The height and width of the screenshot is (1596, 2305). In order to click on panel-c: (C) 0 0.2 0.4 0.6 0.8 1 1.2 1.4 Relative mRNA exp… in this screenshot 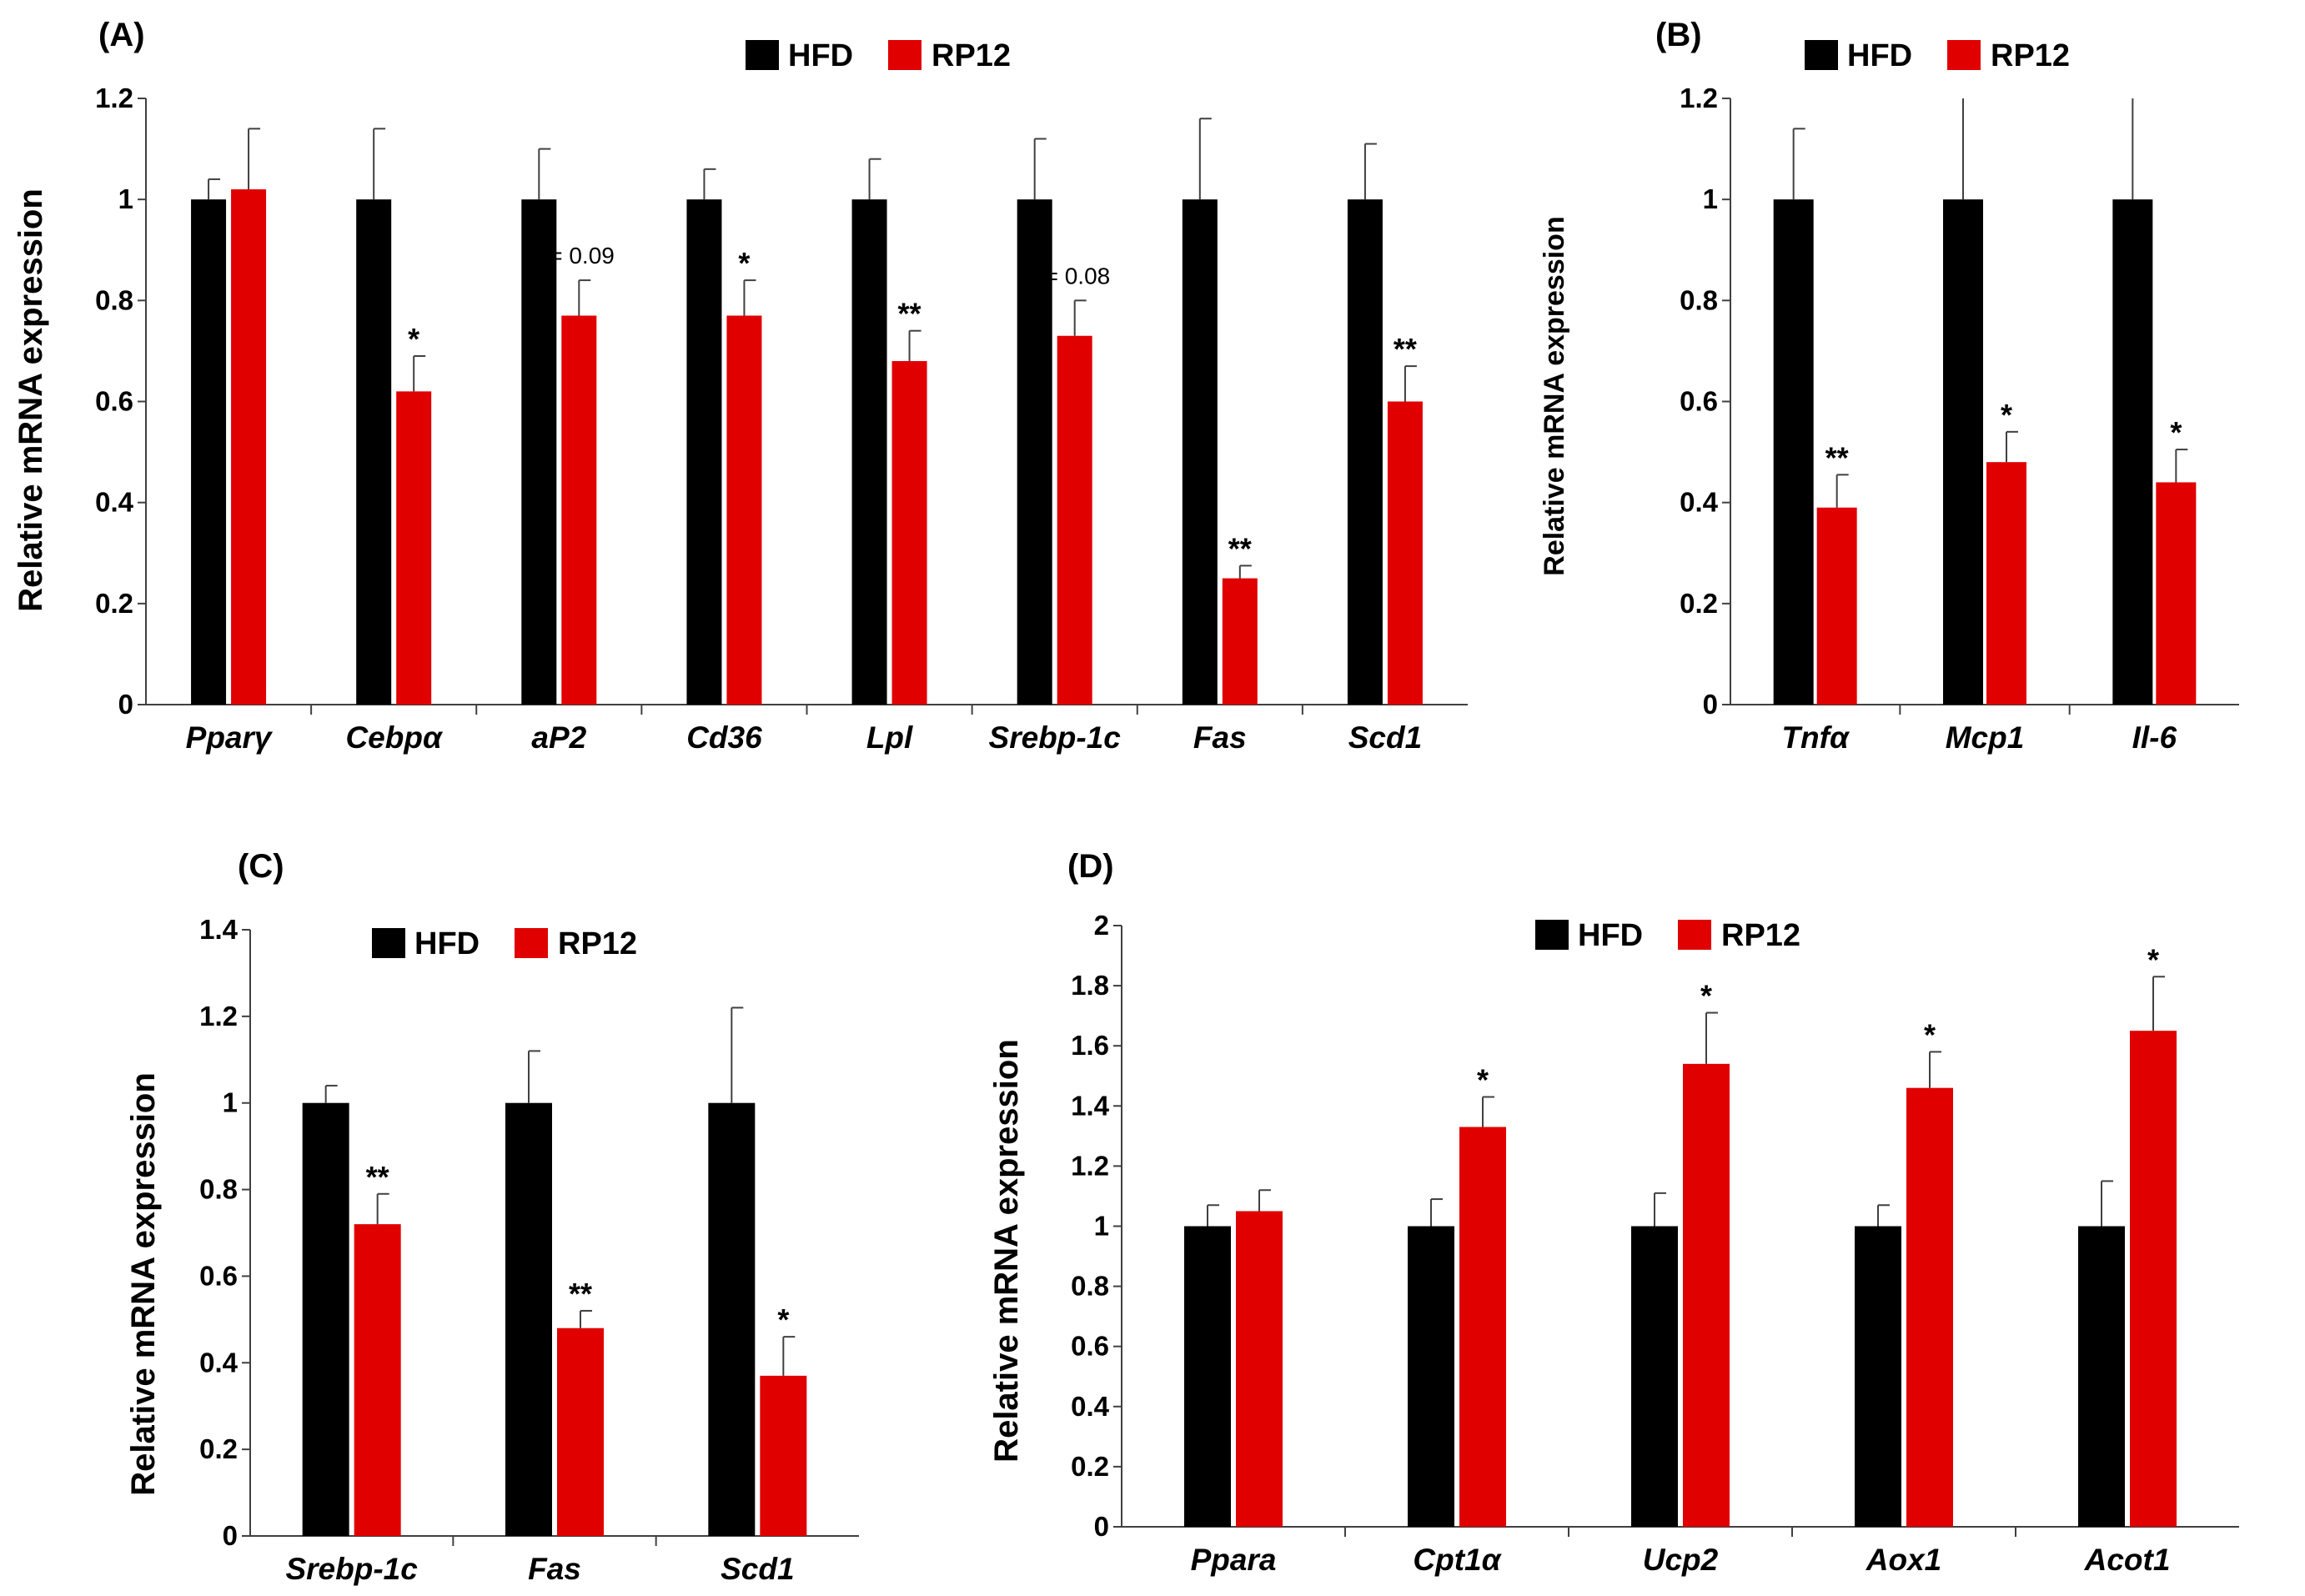, I will do `click(492, 1217)`.